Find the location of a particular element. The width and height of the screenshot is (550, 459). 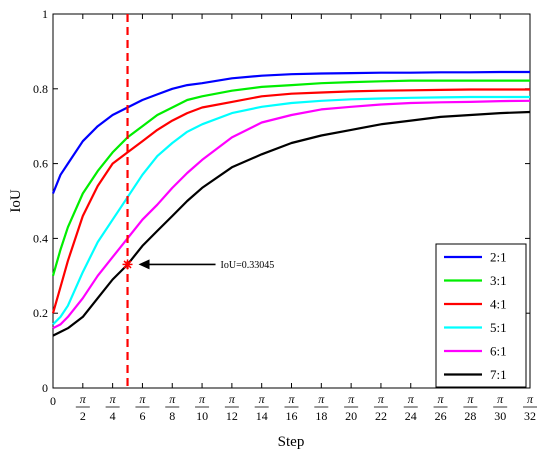

legend-item: 4:1 is located at coordinates (475, 304).